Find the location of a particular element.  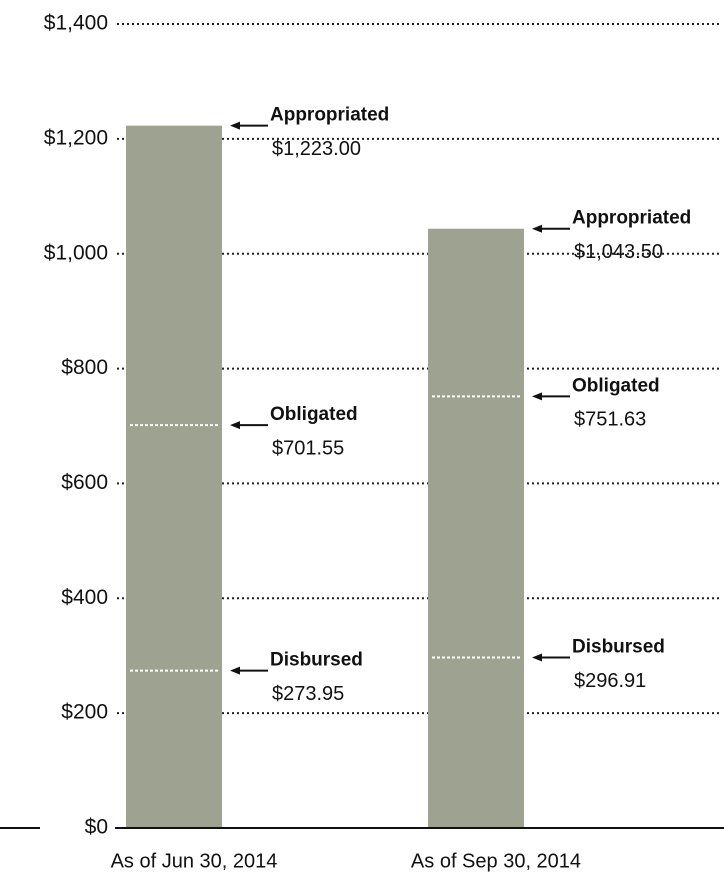

y-tick-label: $600 is located at coordinates (84, 482).